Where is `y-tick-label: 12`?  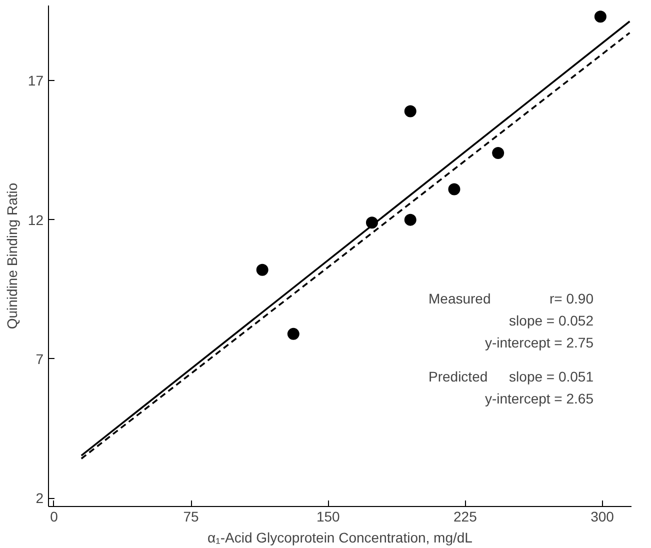
y-tick-label: 12 is located at coordinates (36, 220).